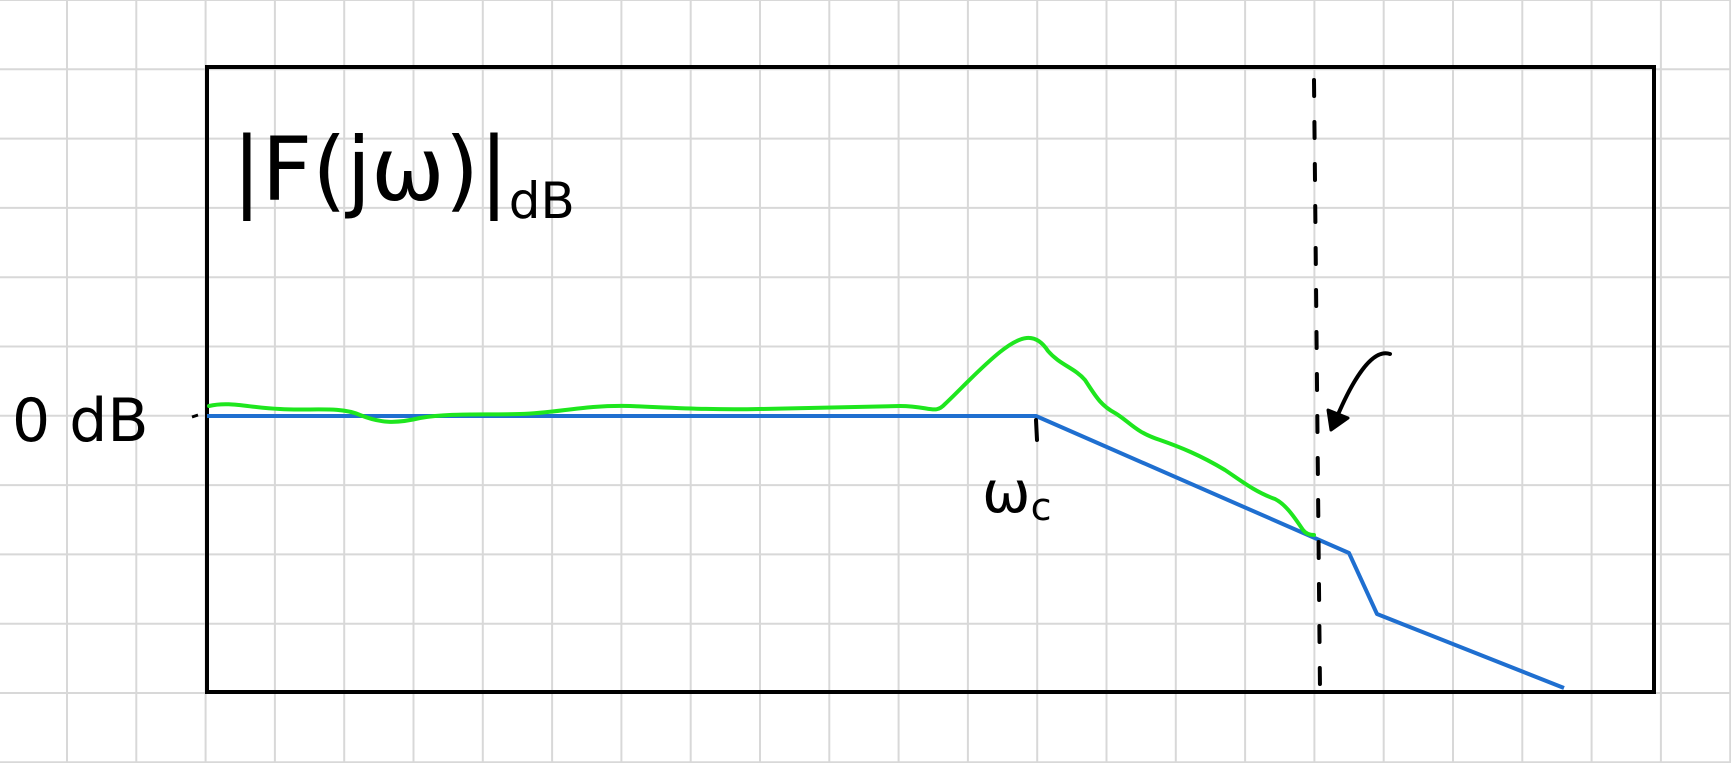 The height and width of the screenshot is (763, 1731). What do you see at coordinates (80, 421) in the screenshot?
I see `zero-db-label: 0 dB` at bounding box center [80, 421].